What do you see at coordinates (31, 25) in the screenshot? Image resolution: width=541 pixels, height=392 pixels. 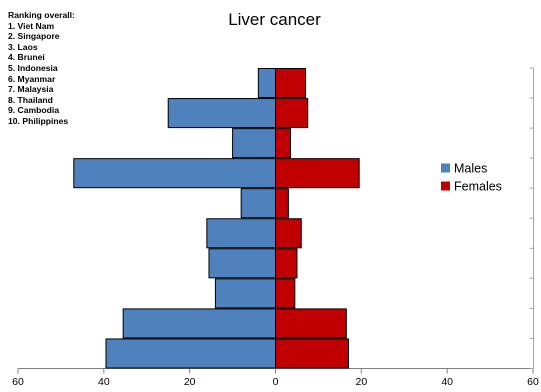 I see `ranking-item: 1. Viet Nam` at bounding box center [31, 25].